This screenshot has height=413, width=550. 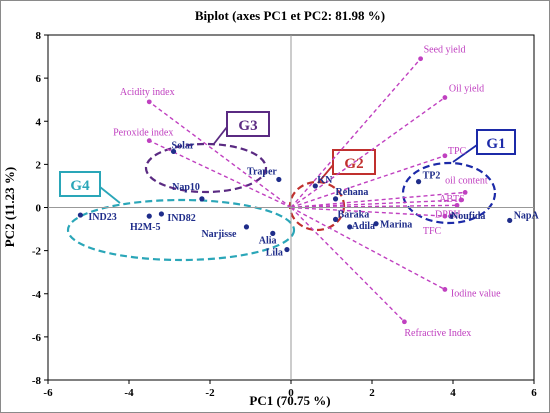 I want to click on observation-label: Traper, so click(x=262, y=171).